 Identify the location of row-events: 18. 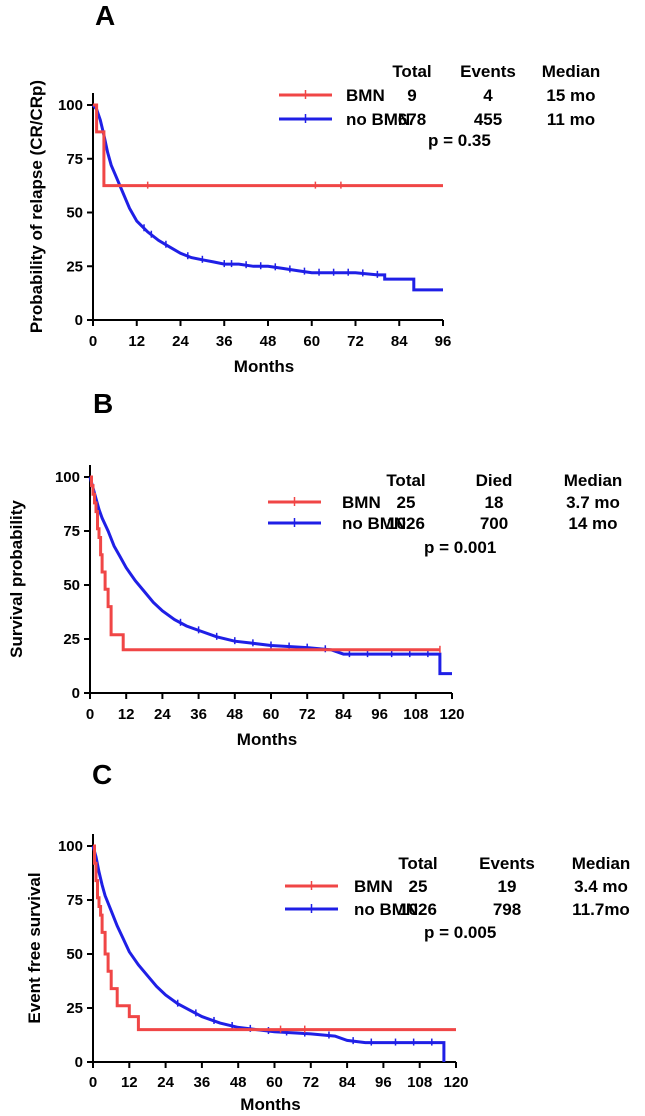
(494, 502).